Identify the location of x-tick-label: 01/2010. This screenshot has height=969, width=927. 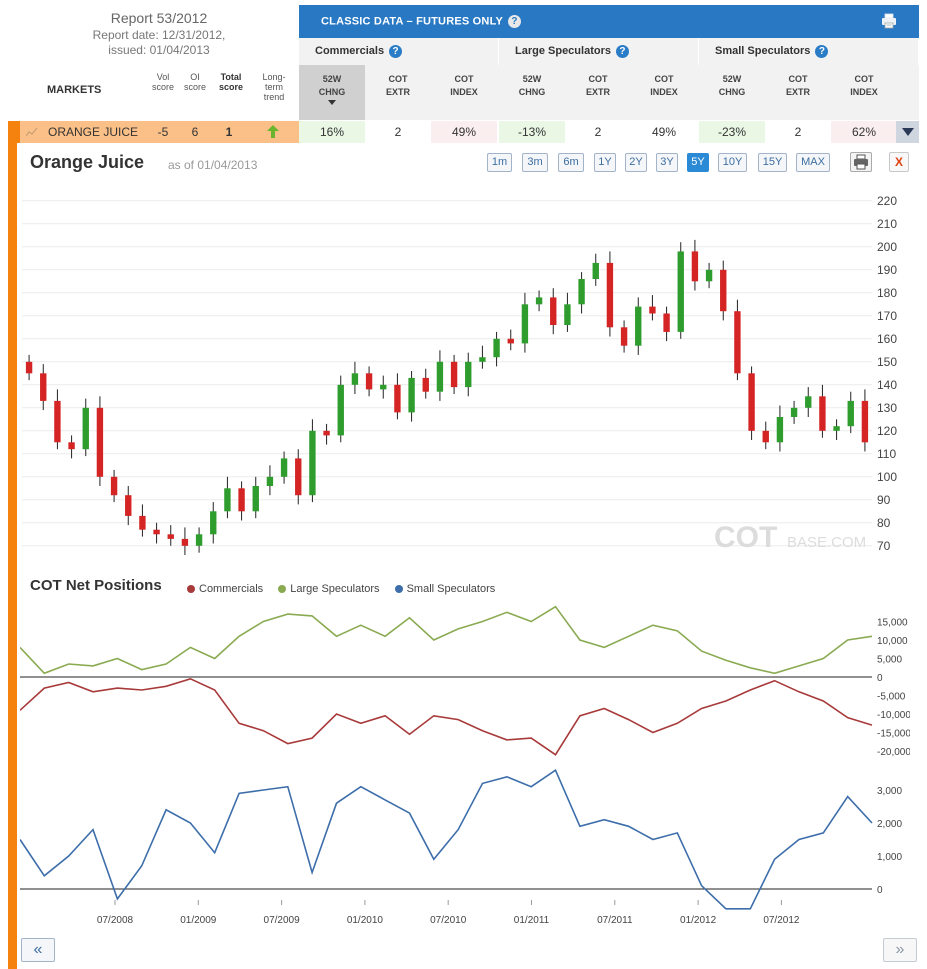
(365, 920).